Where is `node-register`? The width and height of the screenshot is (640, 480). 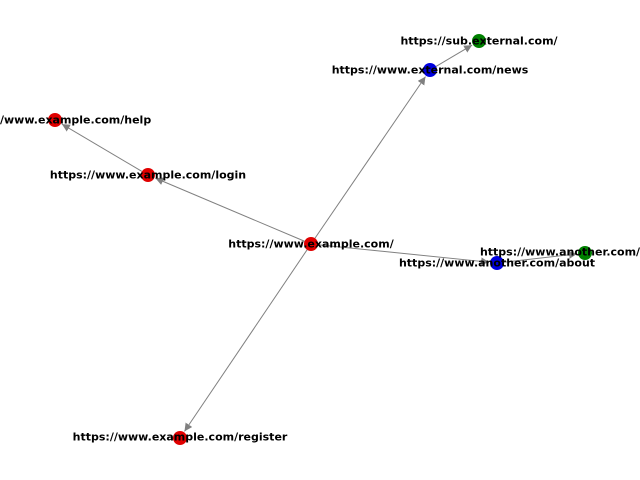
node-register is located at coordinates (180, 438).